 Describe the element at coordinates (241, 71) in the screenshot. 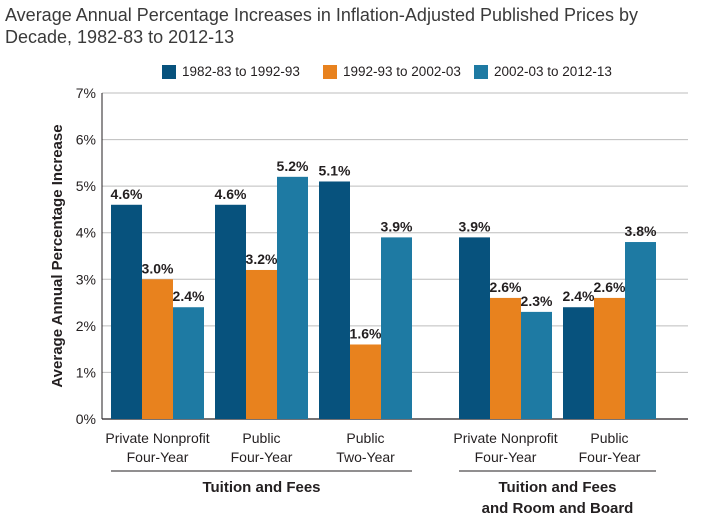

I see `legend-label-series-1: 1982-83 to 1992-93` at that location.